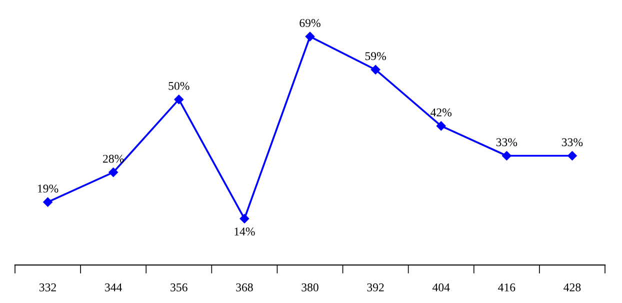 The width and height of the screenshot is (622, 303). Describe the element at coordinates (375, 56) in the screenshot. I see `data-label: 59%` at that location.